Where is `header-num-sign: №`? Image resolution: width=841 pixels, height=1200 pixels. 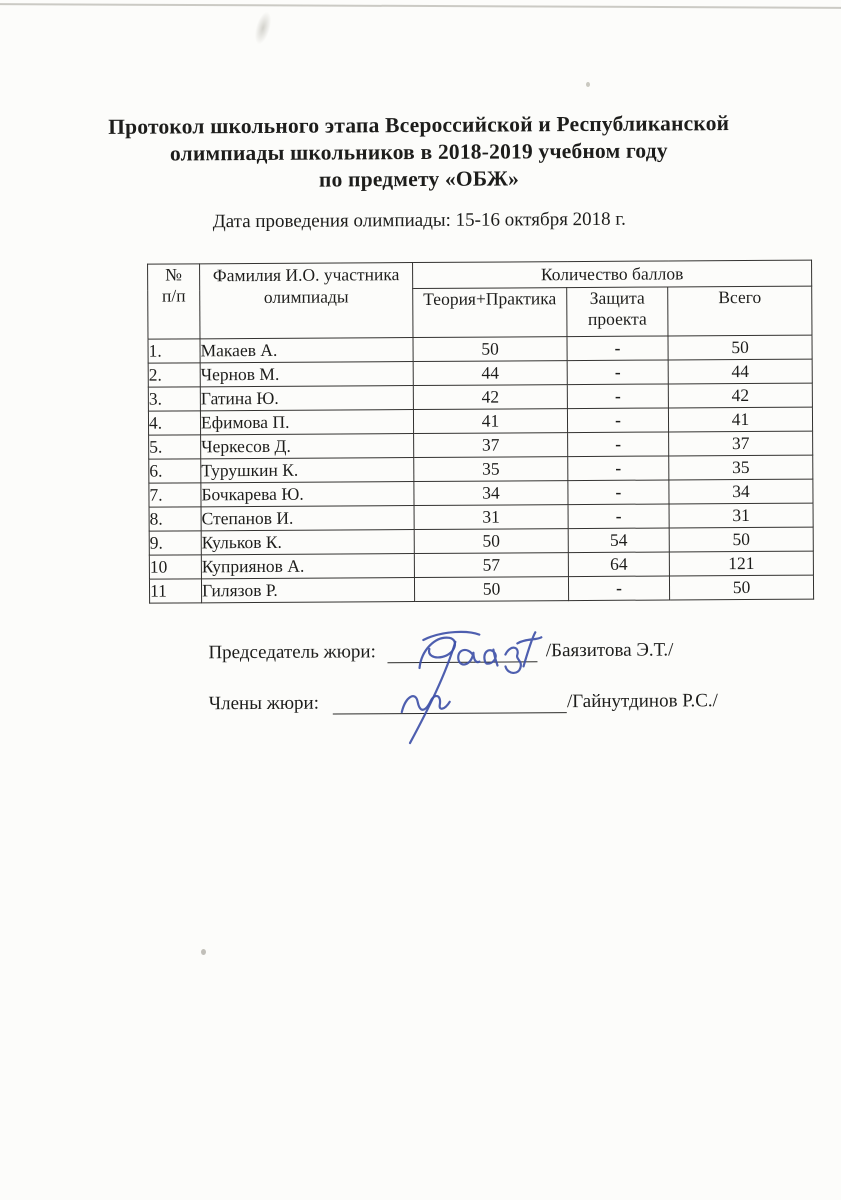 header-num-sign: № is located at coordinates (174, 274).